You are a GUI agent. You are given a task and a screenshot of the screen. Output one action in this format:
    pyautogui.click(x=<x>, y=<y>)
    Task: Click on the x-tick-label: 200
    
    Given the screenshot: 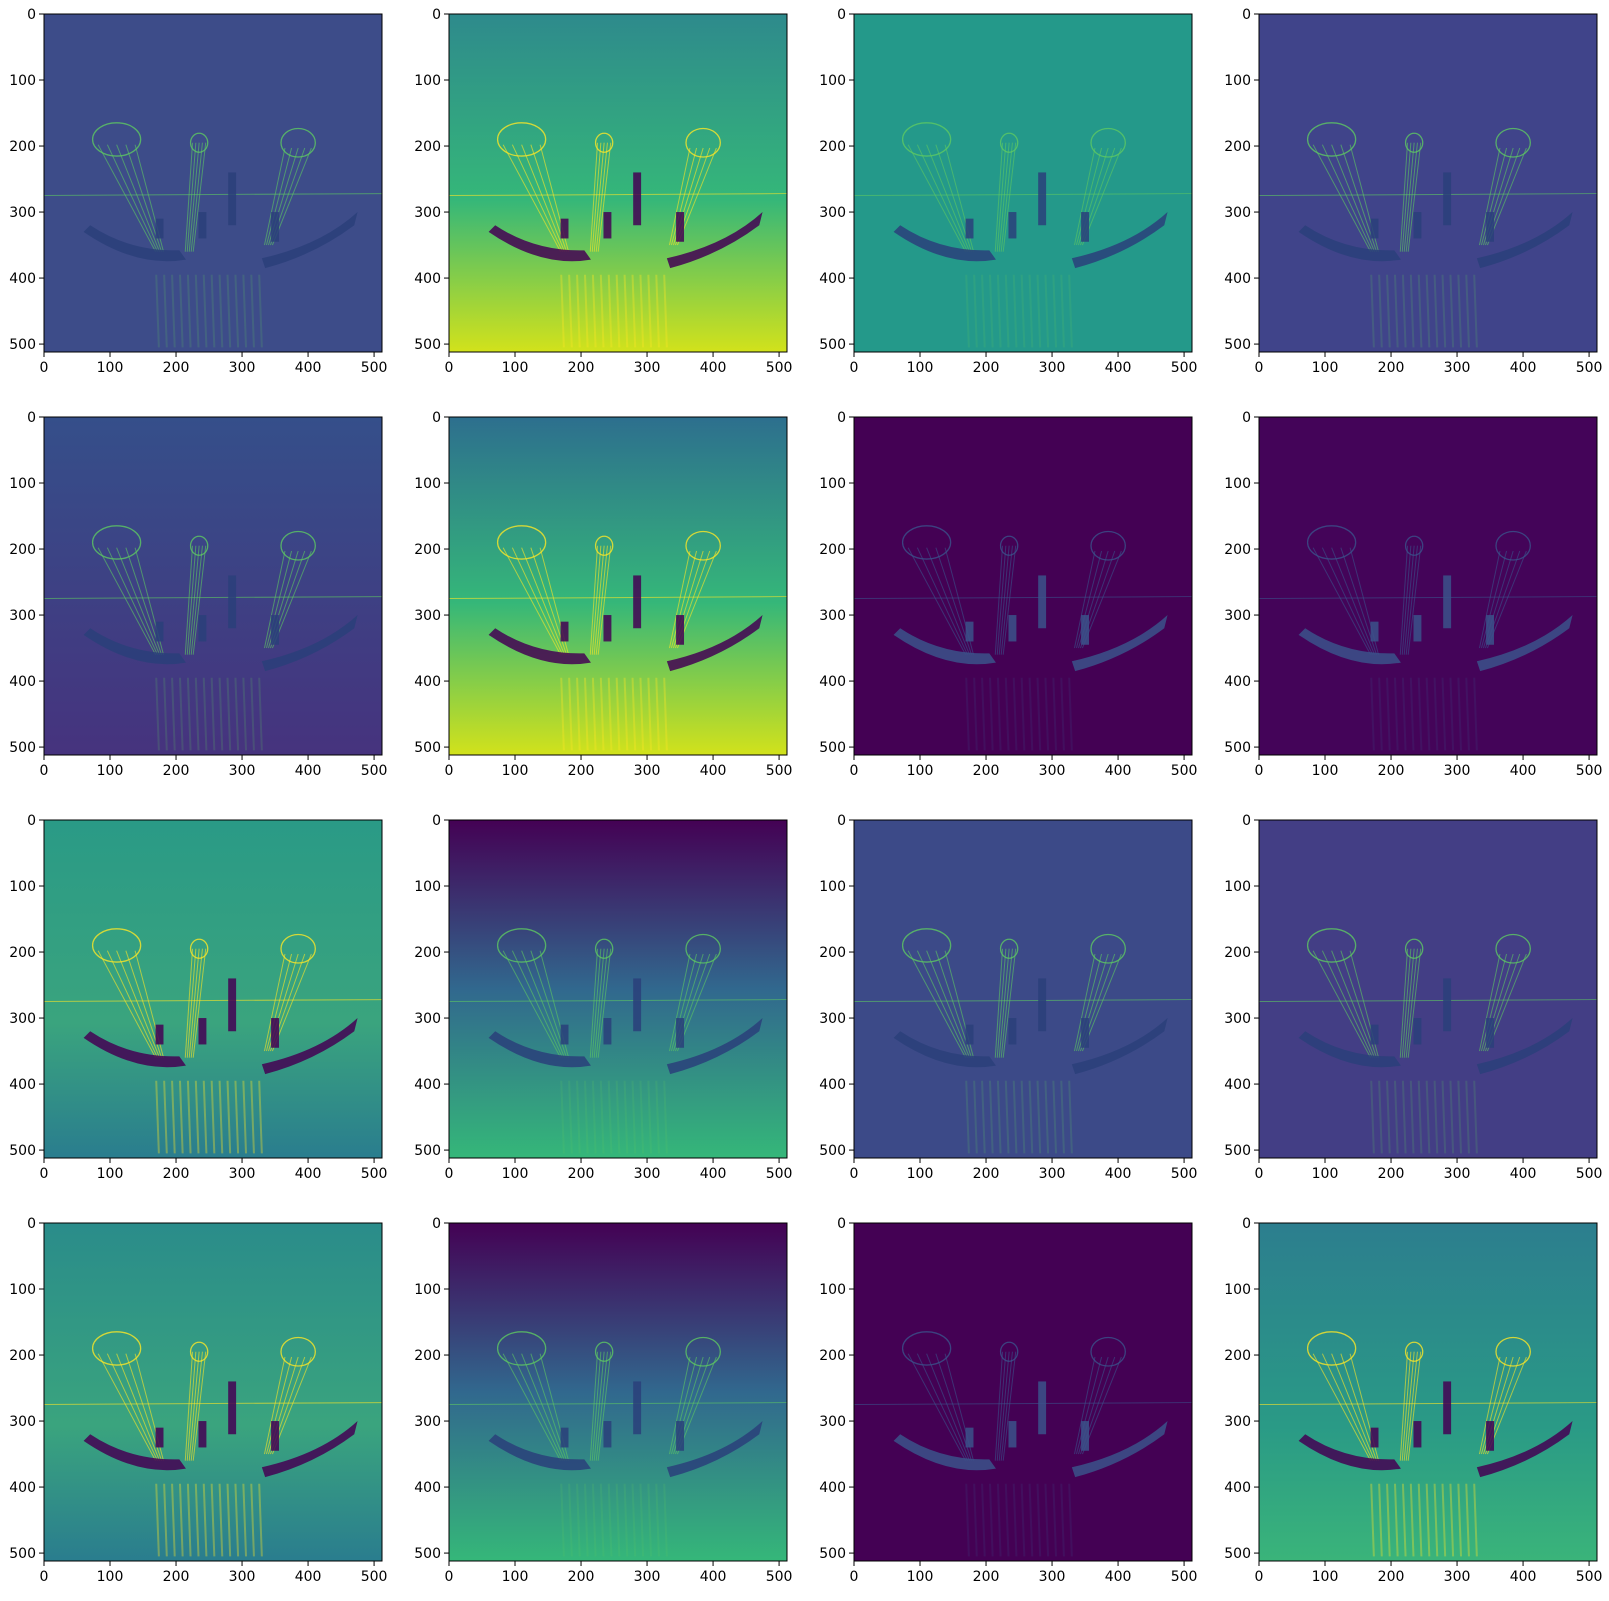 What is the action you would take?
    pyautogui.click(x=986, y=1174)
    